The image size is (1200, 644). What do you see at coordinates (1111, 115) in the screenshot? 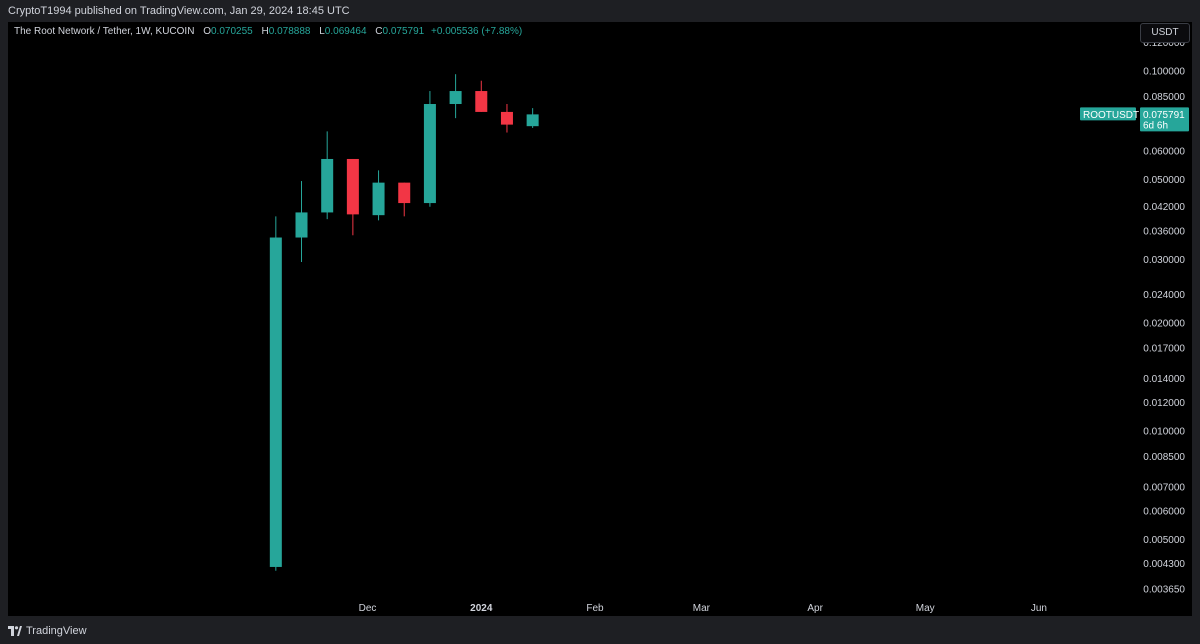
I see `ticker-label: ROOTUSDT` at bounding box center [1111, 115].